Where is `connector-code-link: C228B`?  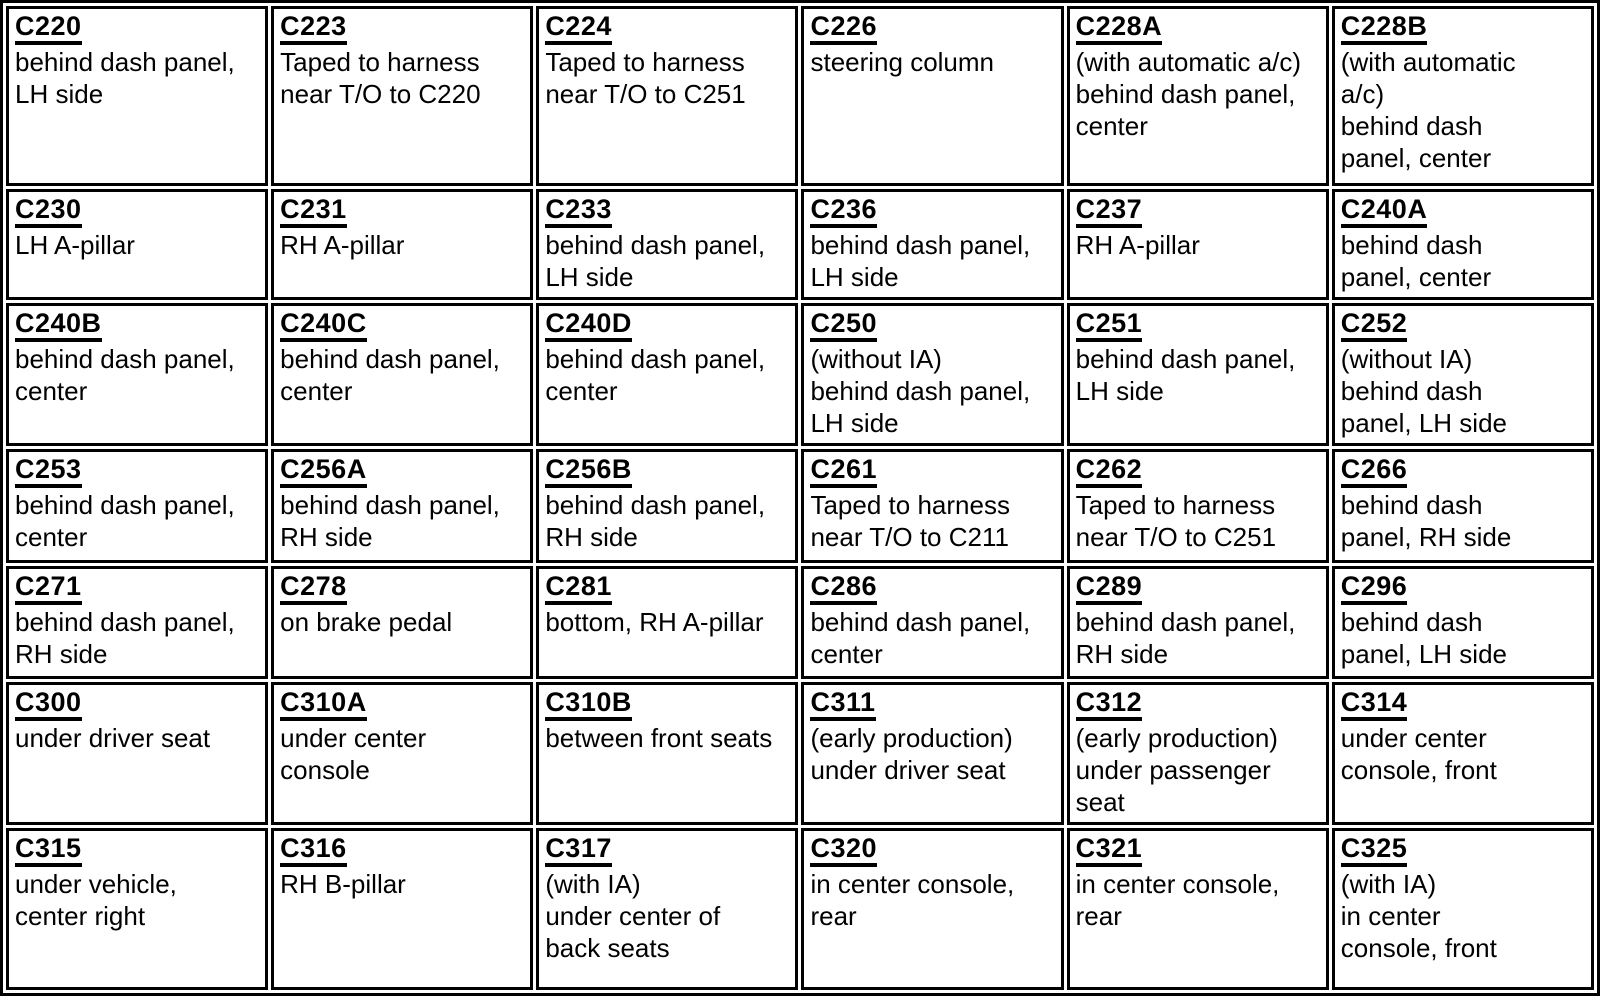
connector-code-link: C228B is located at coordinates (1384, 28).